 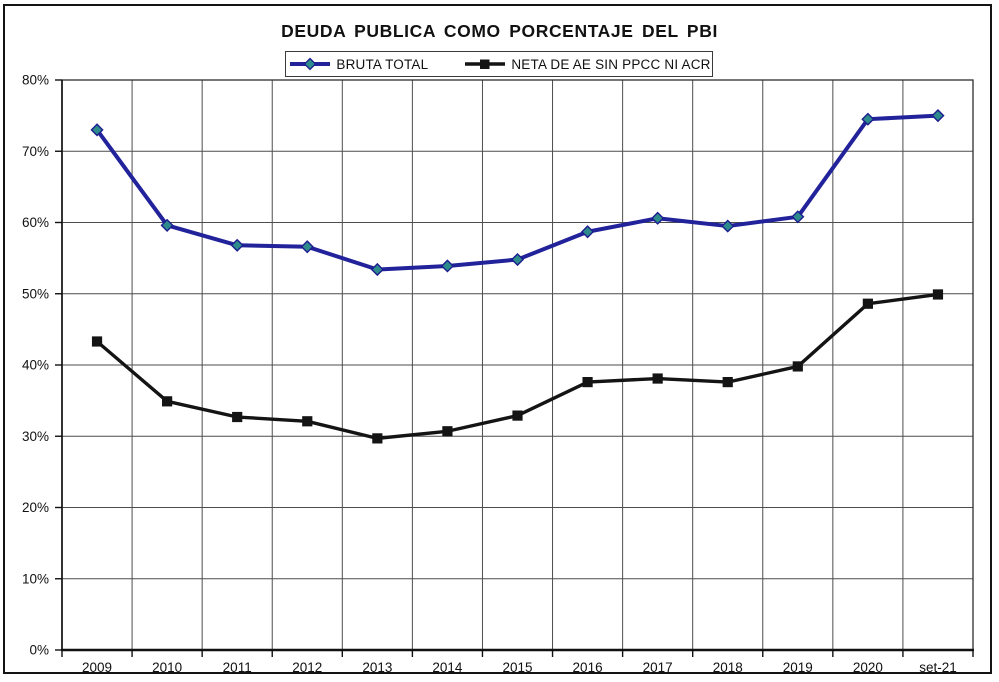 I want to click on legend-item-bruta-total: BRUTA TOTAL, so click(x=357, y=64).